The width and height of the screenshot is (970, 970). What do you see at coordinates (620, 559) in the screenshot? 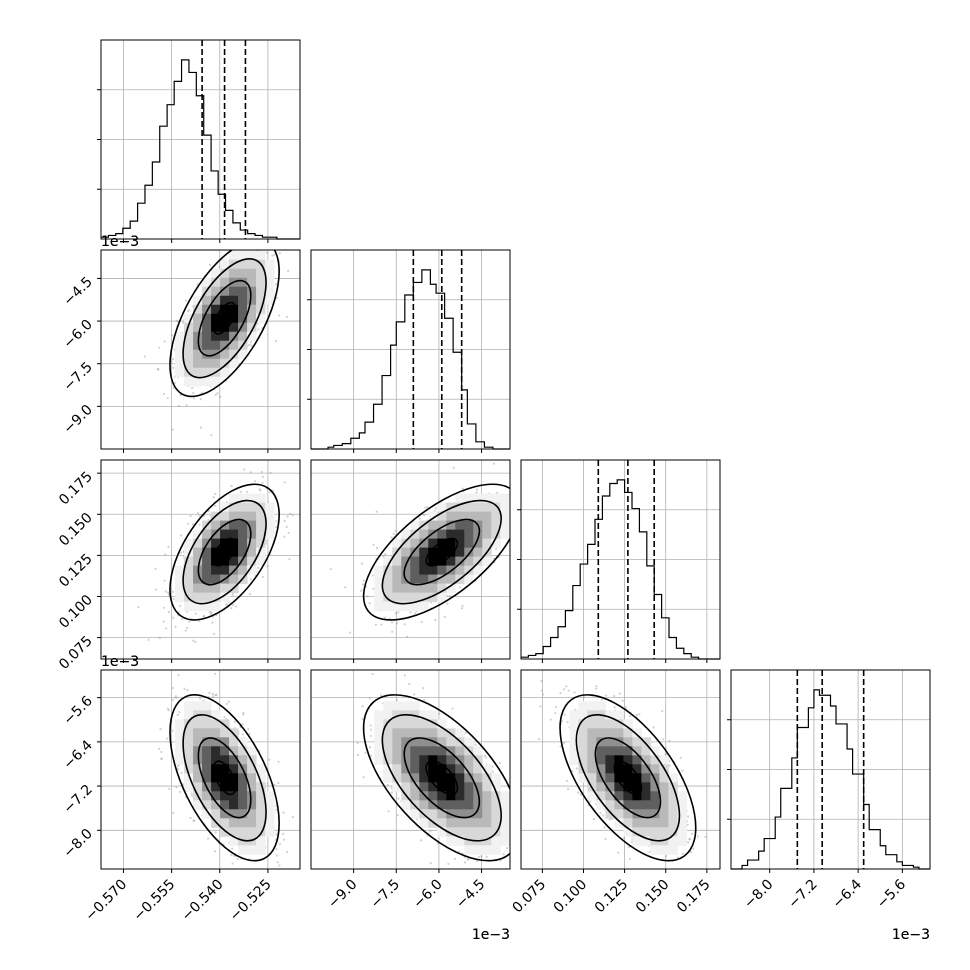
I see `hist-frame` at bounding box center [620, 559].